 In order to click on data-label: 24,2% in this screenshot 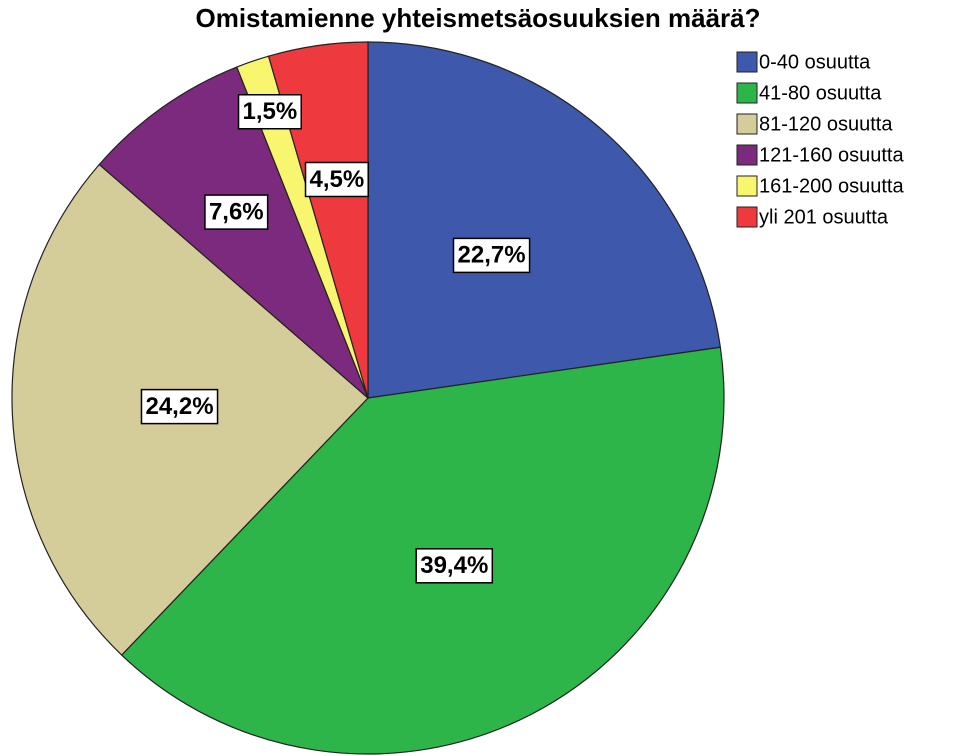, I will do `click(179, 406)`.